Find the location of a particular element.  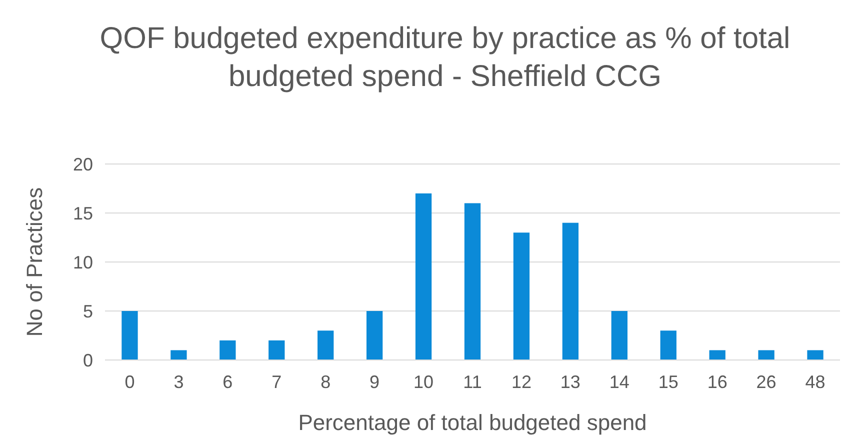

chart-title: QOF budgeted expenditure by practice as % of total budgeted spend - Sheffield CCG is located at coordinates (445, 57).